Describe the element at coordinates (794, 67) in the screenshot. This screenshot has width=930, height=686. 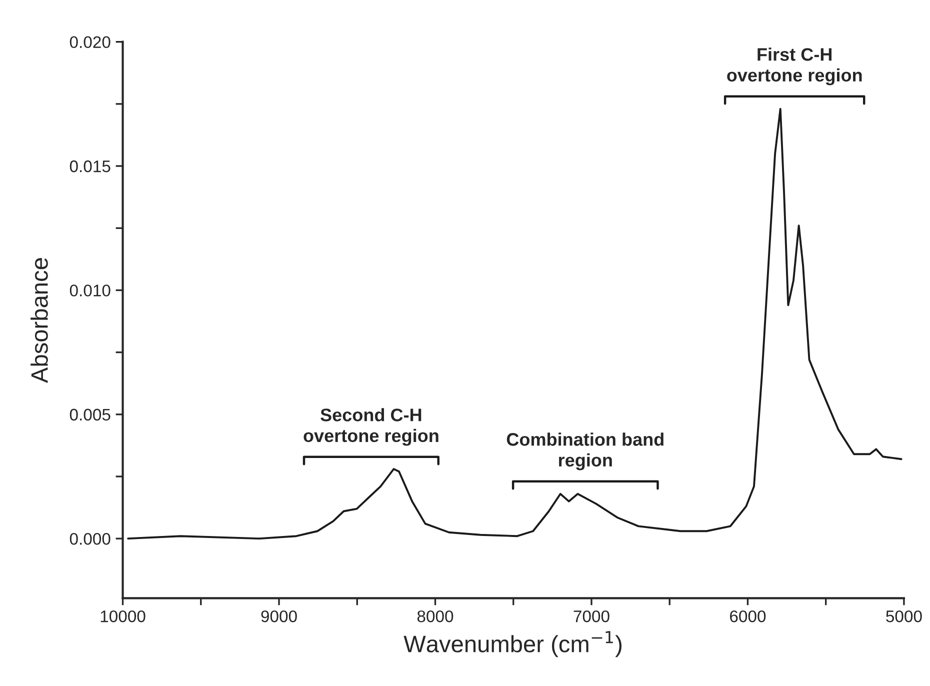
I see `annotation: First C-H overtone region` at that location.